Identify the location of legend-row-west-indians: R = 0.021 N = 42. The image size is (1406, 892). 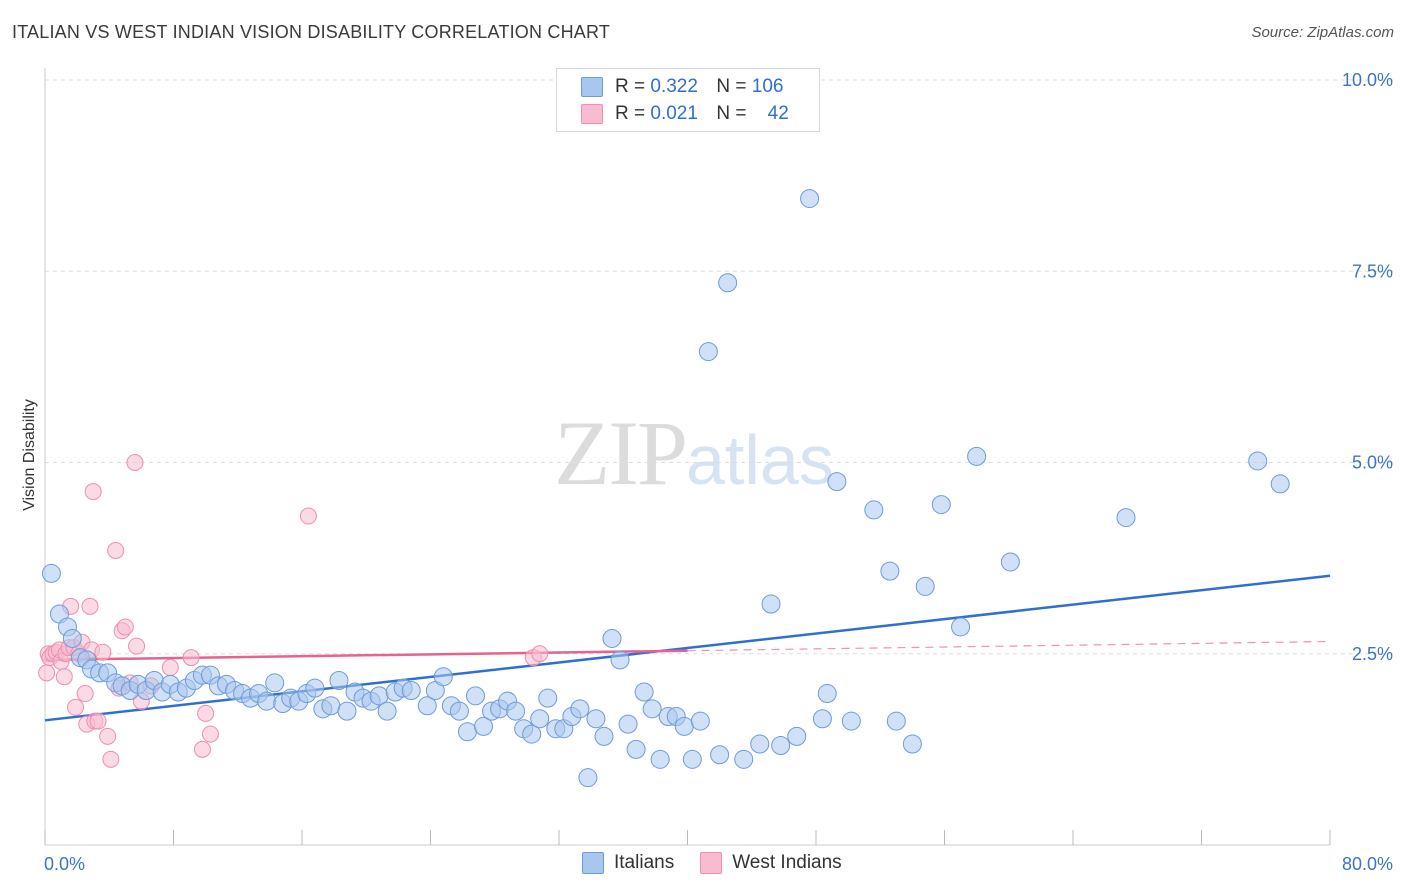
(685, 114).